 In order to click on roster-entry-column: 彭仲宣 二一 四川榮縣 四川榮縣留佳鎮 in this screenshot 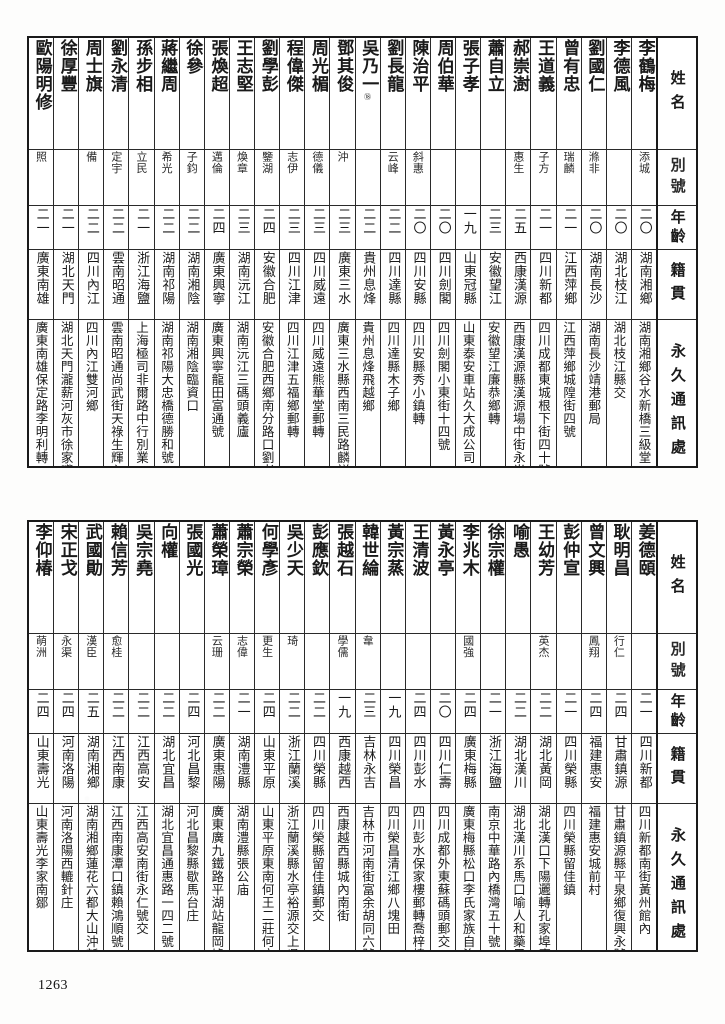, I will do `click(568, 736)`.